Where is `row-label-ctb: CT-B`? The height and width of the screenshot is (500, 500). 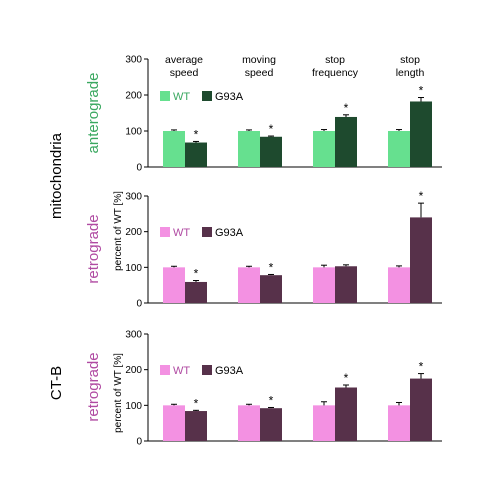
row-label-ctb: CT-B is located at coordinates (56, 383).